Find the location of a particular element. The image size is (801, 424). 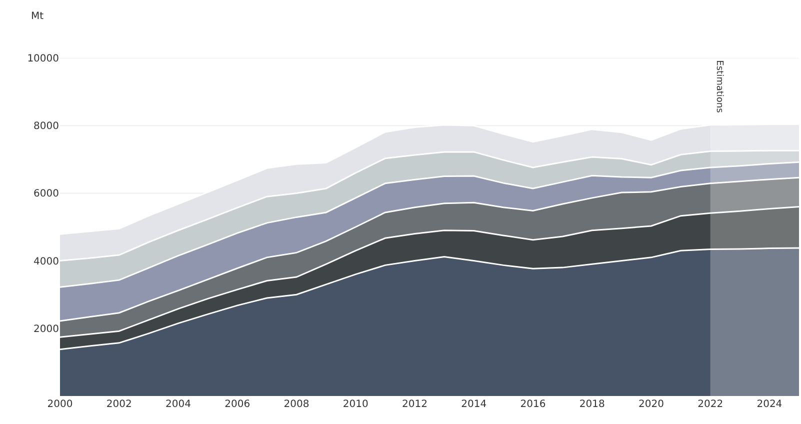

x-tick-label: 2014 is located at coordinates (474, 404).